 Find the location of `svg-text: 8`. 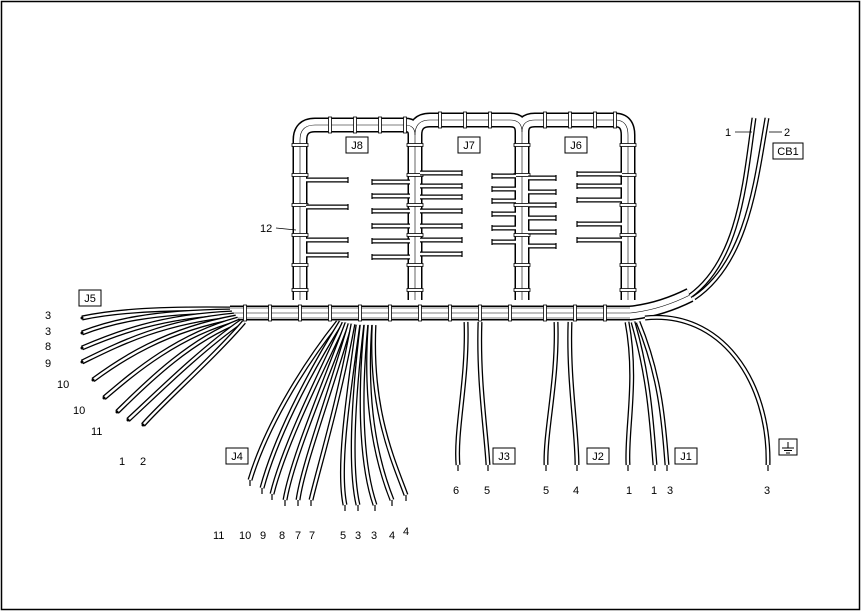

svg-text: 8 is located at coordinates (282, 536).